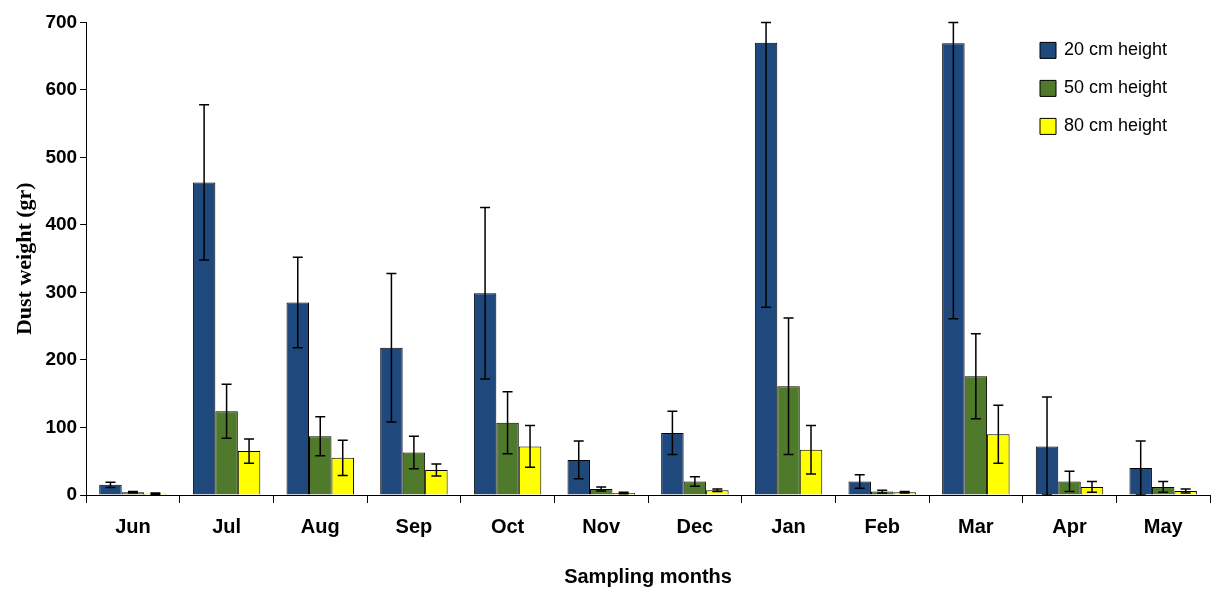 The width and height of the screenshot is (1230, 601). Describe the element at coordinates (227, 525) in the screenshot. I see `x-tick-label: Jul` at that location.